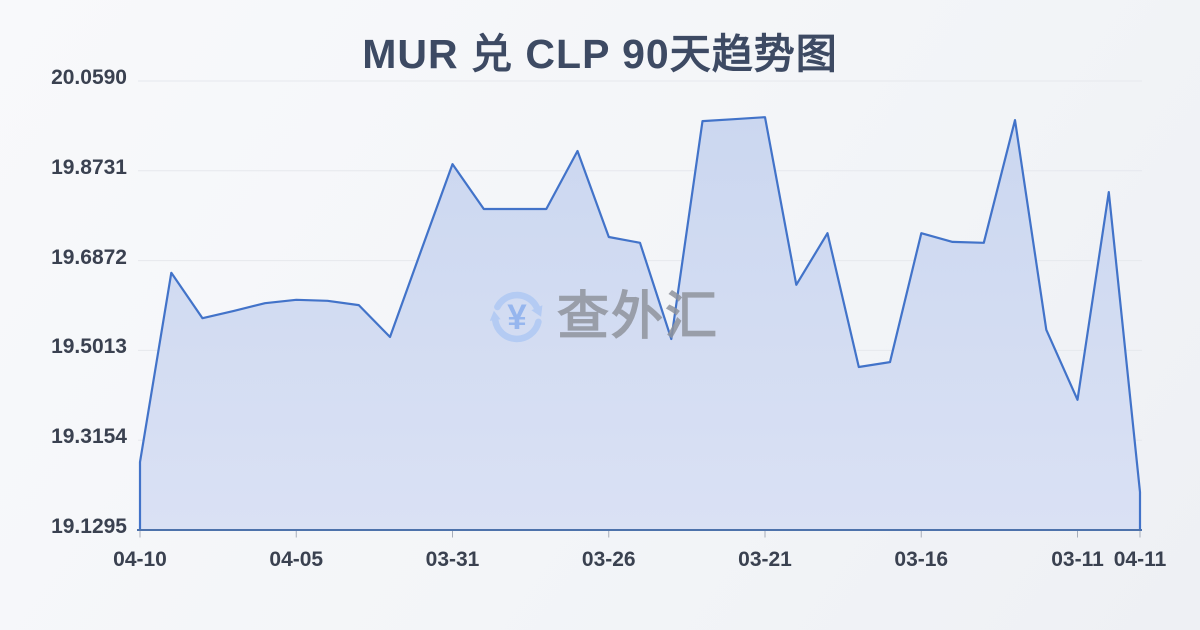  I want to click on chart-title: MUR 兑 CLP 90天趋势图, so click(600, 54).